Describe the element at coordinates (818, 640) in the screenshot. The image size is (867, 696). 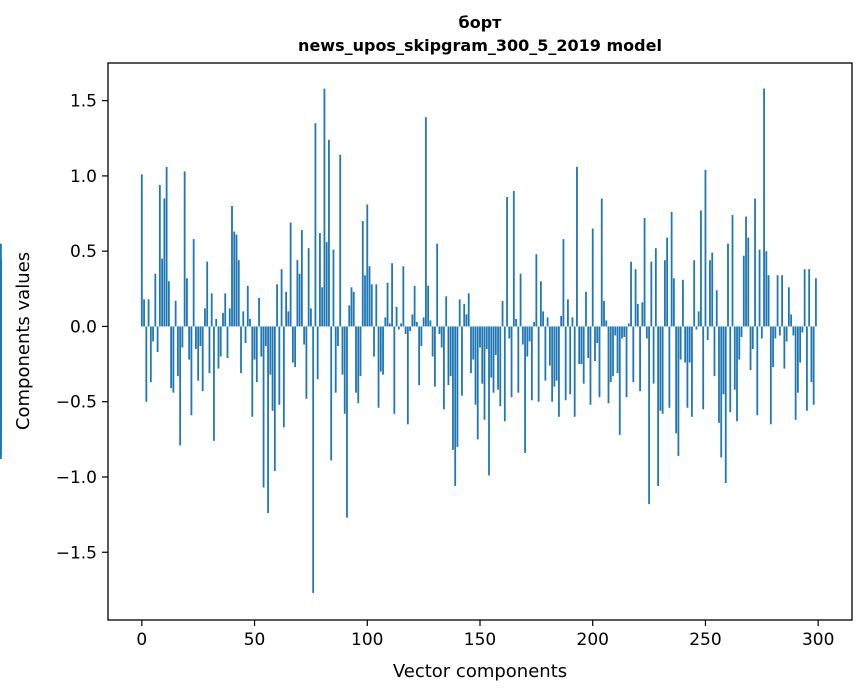
I see `x-tick-label: 300` at that location.